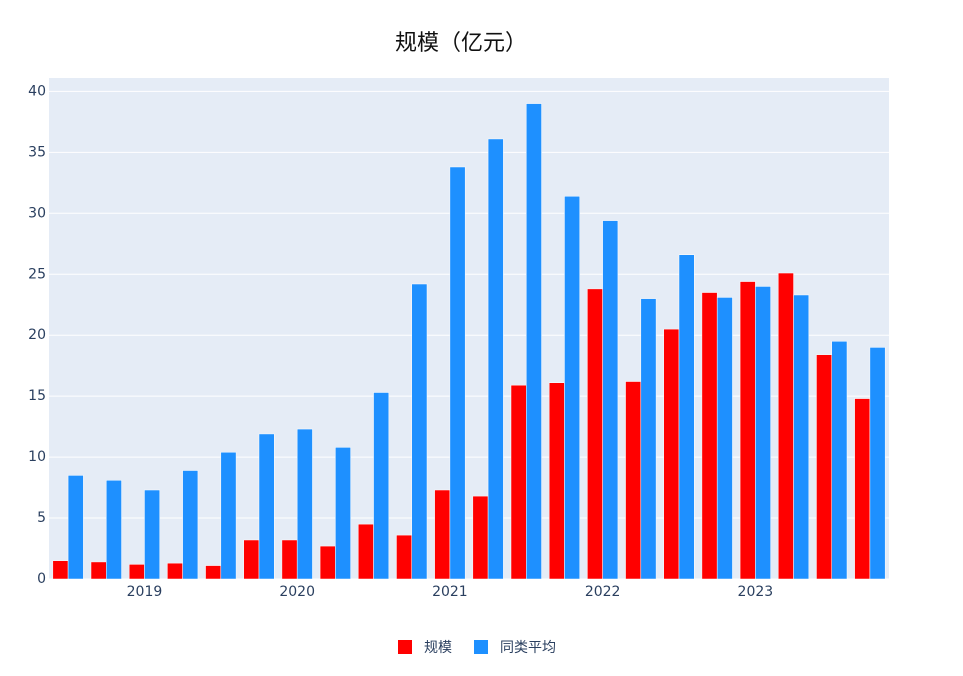  I want to click on y-tick-label: 10, so click(37, 457).